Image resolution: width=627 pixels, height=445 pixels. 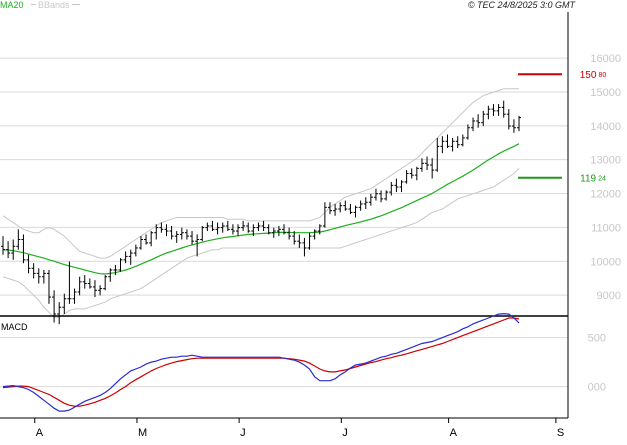 I want to click on x-tick-label: J, so click(x=243, y=433).